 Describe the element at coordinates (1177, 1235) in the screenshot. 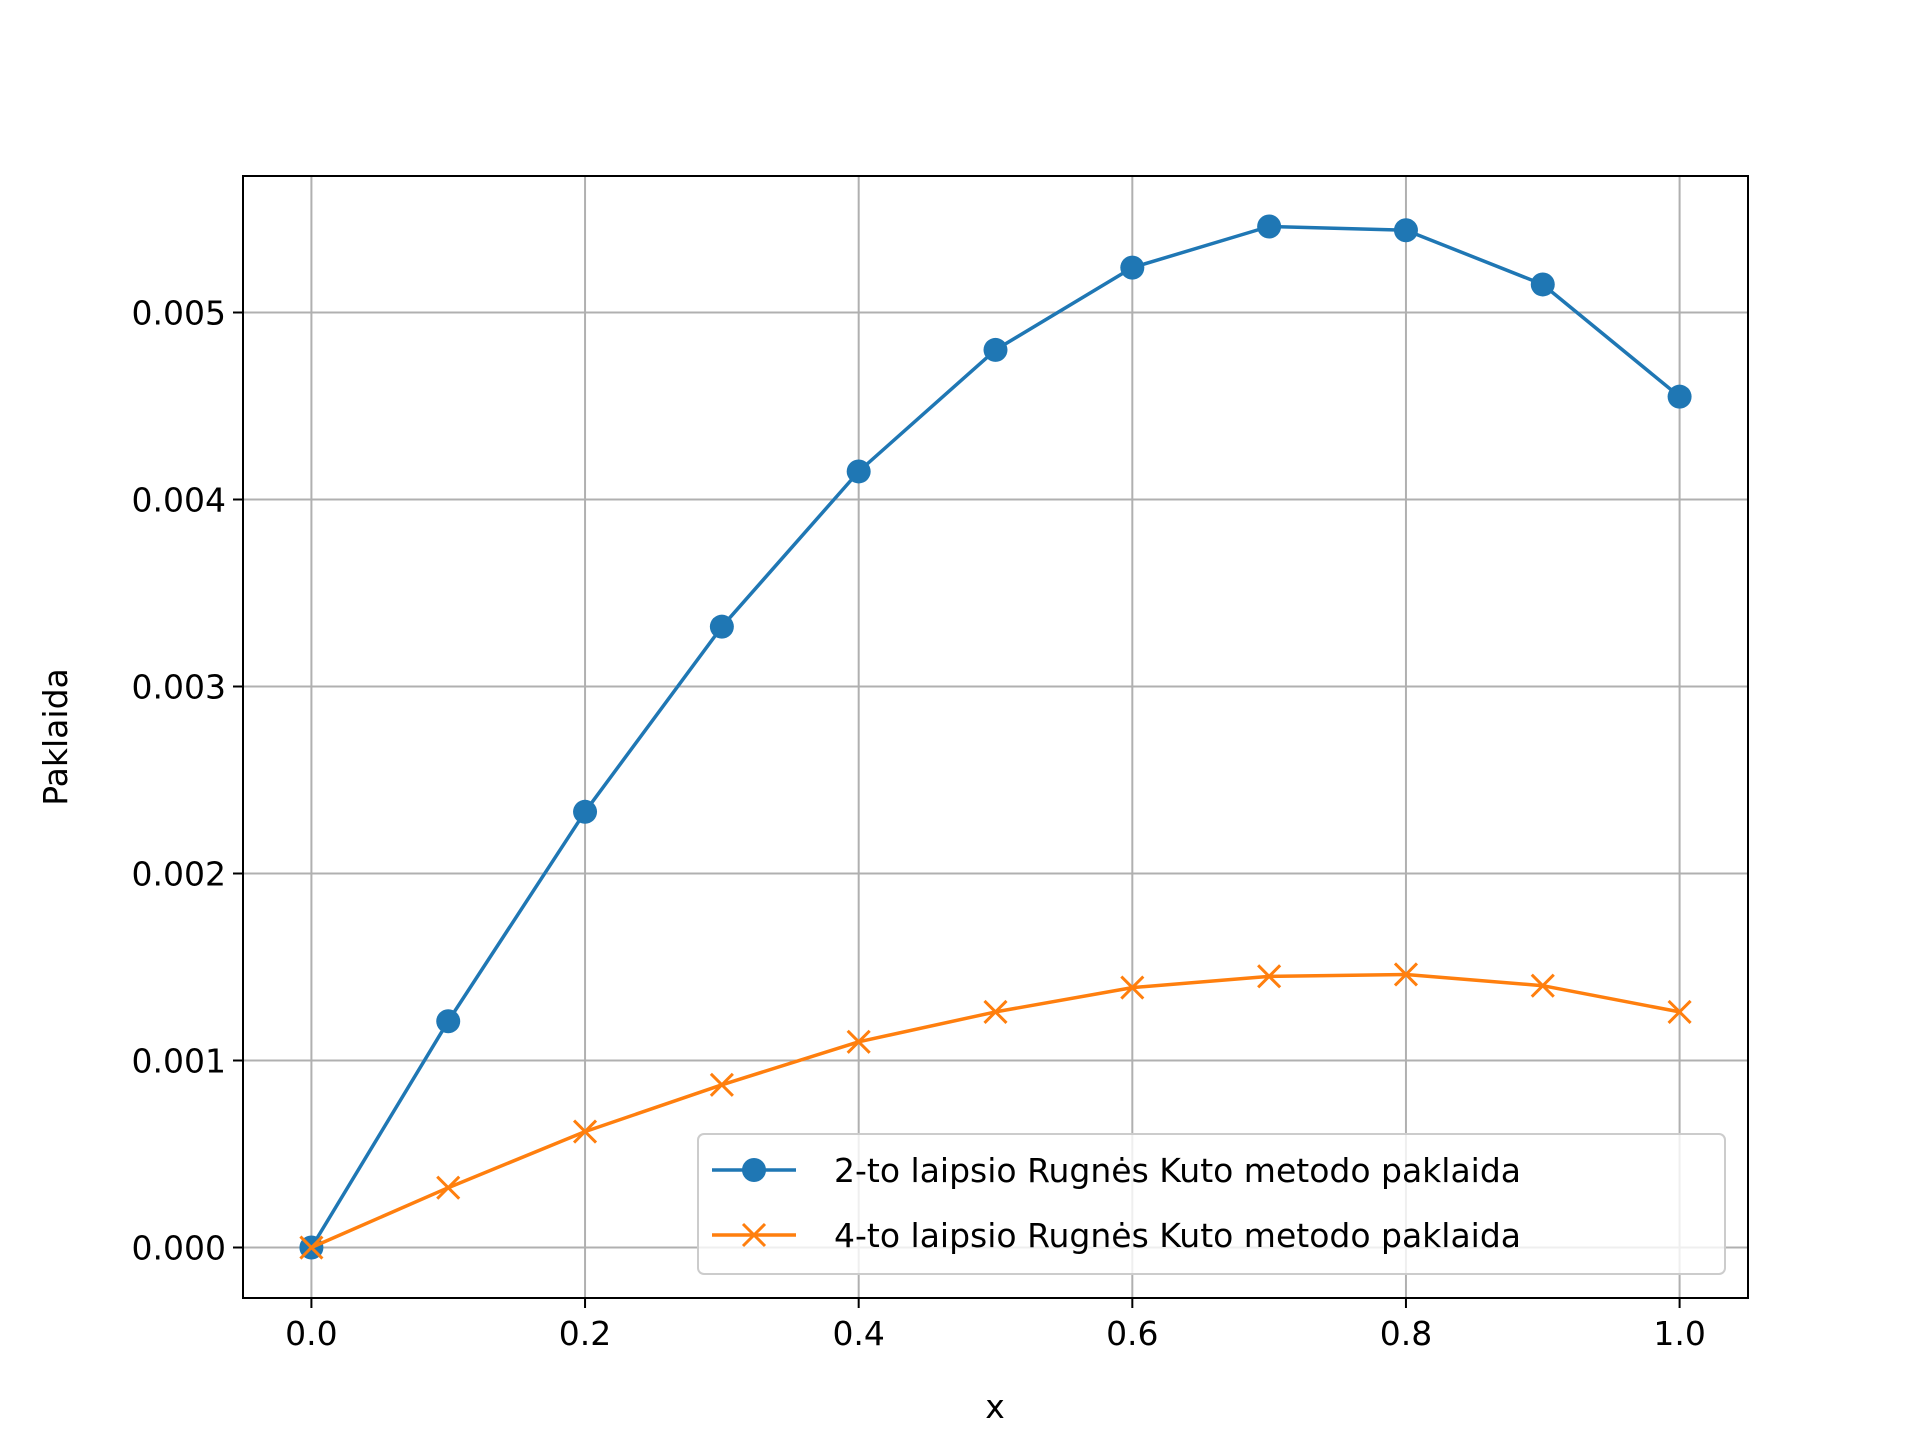

I see `legend-label-series-2: 4-to laipsio Rugnės Kuto metodo paklaida` at that location.